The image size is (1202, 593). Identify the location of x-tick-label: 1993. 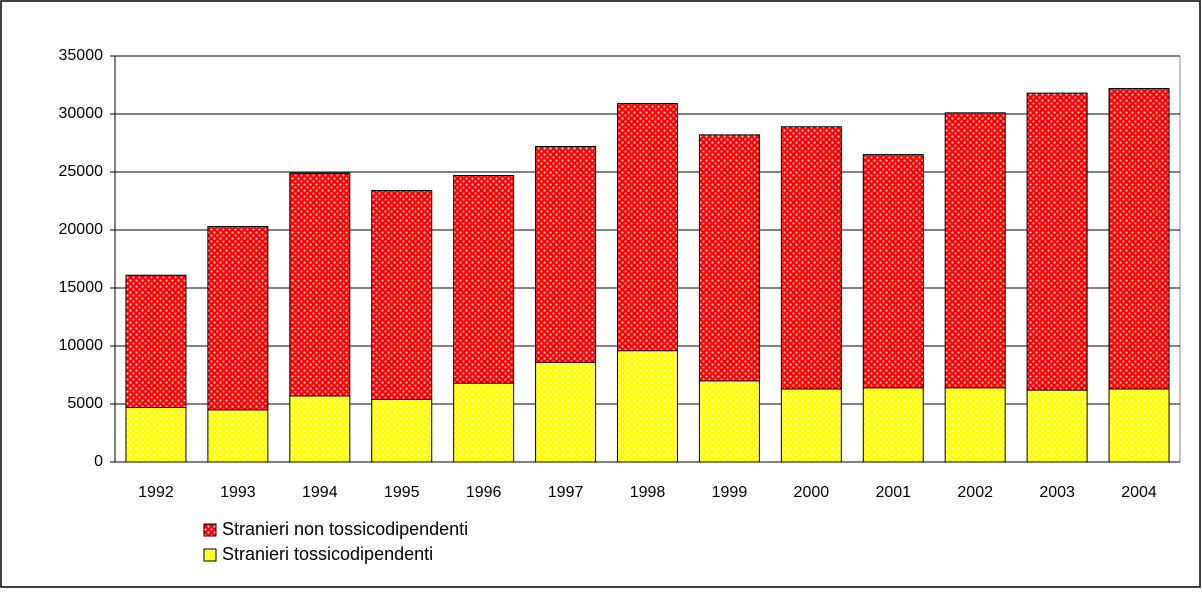
(238, 492).